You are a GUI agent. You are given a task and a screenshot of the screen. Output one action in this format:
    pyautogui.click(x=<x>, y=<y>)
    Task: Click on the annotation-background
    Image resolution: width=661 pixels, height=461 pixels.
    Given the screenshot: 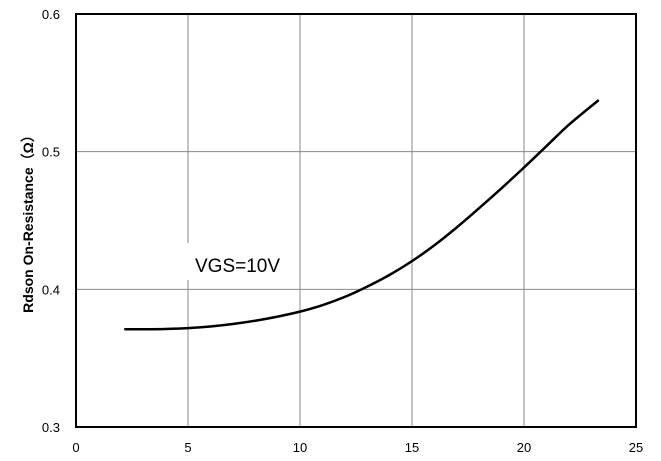 What is the action you would take?
    pyautogui.click(x=237, y=261)
    